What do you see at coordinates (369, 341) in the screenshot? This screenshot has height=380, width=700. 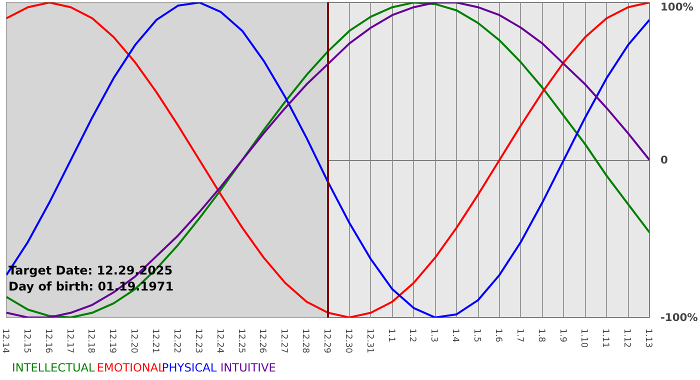 I see `x-tick-label: 12.31` at bounding box center [369, 341].